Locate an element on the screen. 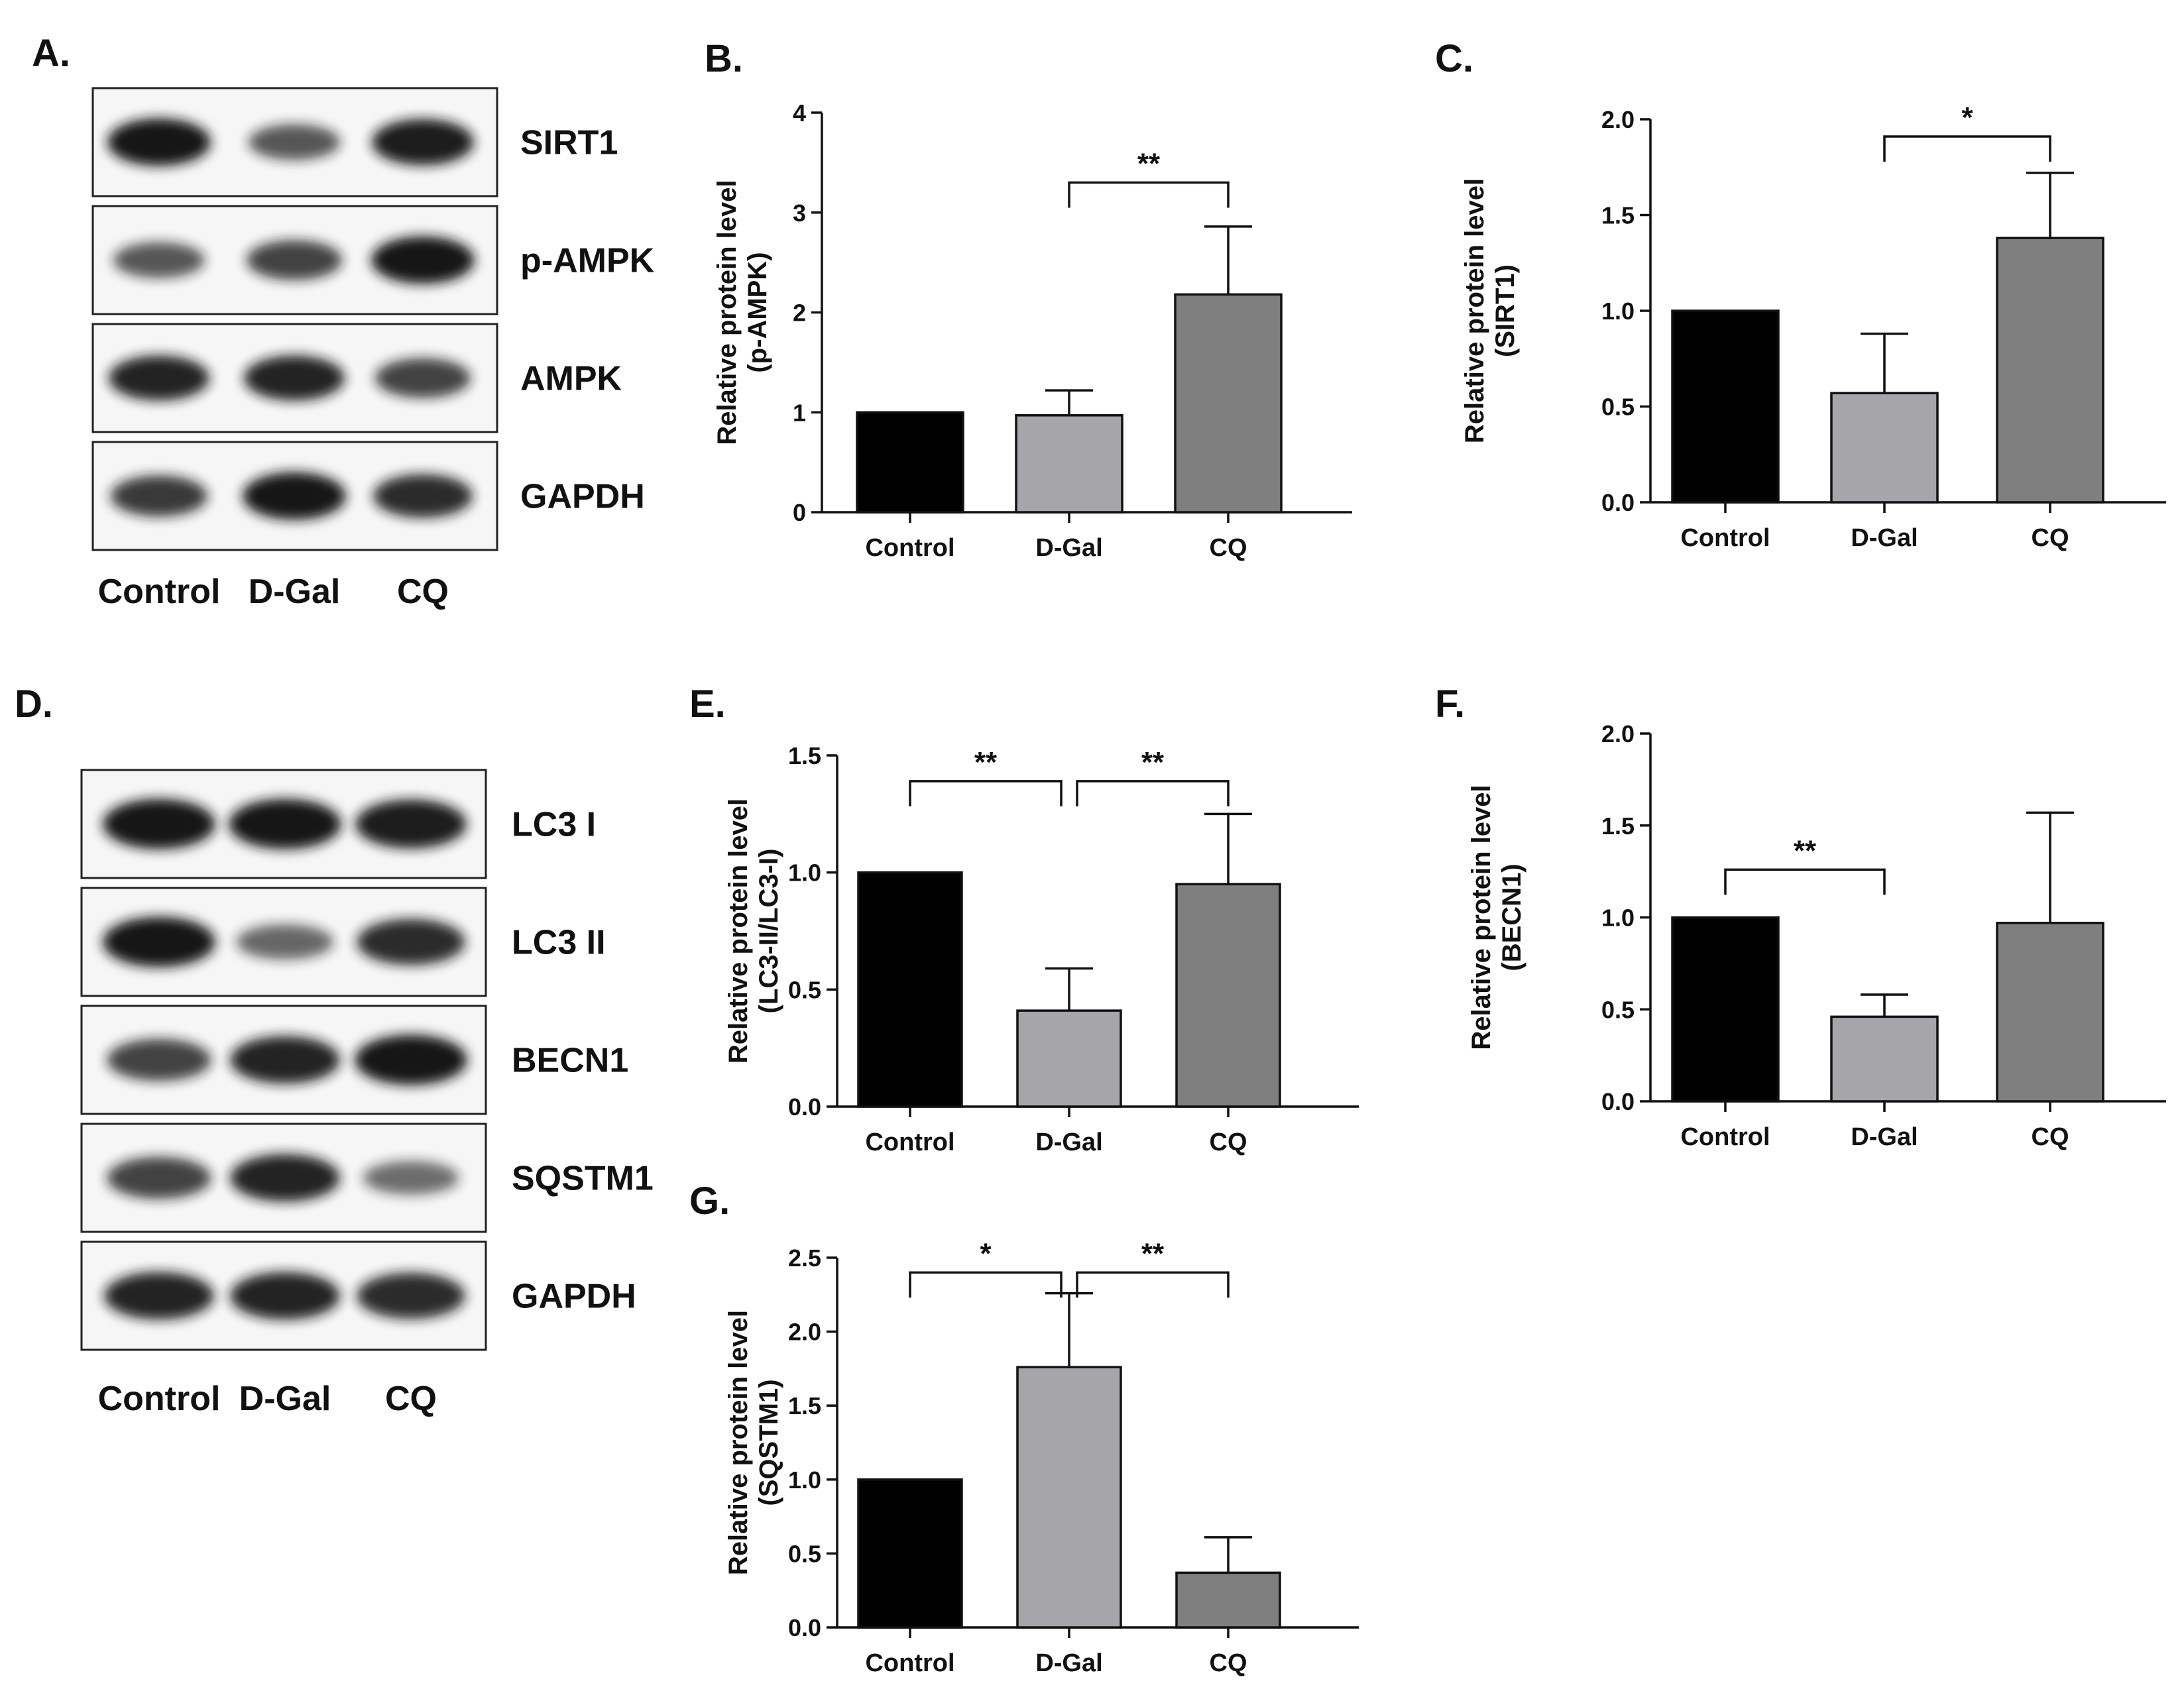 Image resolution: width=2184 pixels, height=1699 pixels. y-axis-label: Relative protein level(SQSTM1) is located at coordinates (753, 1442).